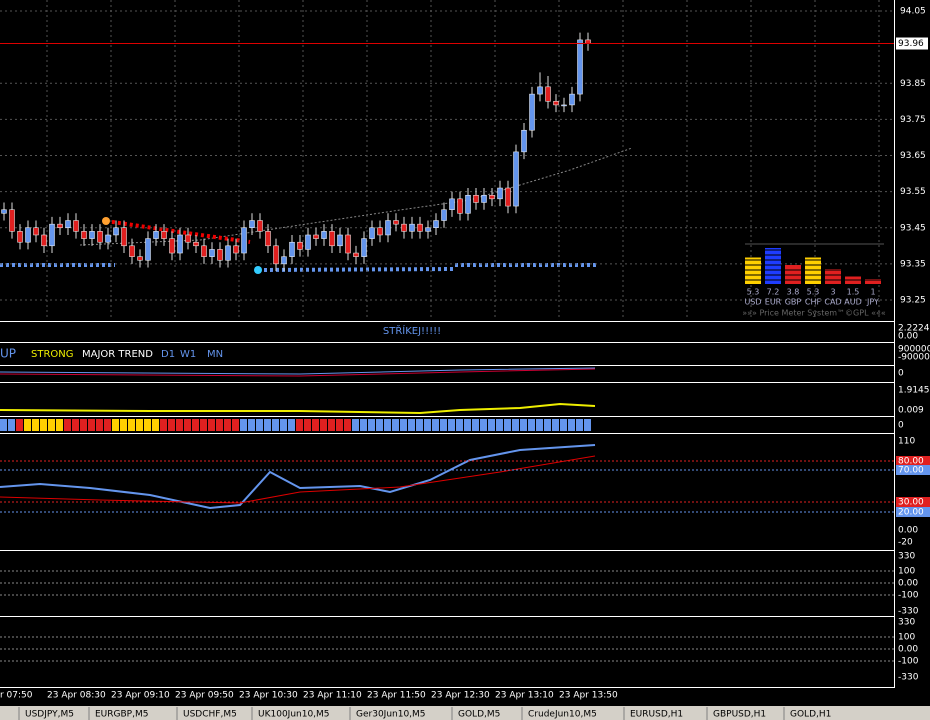 Image resolution: width=930 pixels, height=720 pixels. What do you see at coordinates (140, 696) in the screenshot?
I see `time-label: 23 Apr 09:10` at bounding box center [140, 696].